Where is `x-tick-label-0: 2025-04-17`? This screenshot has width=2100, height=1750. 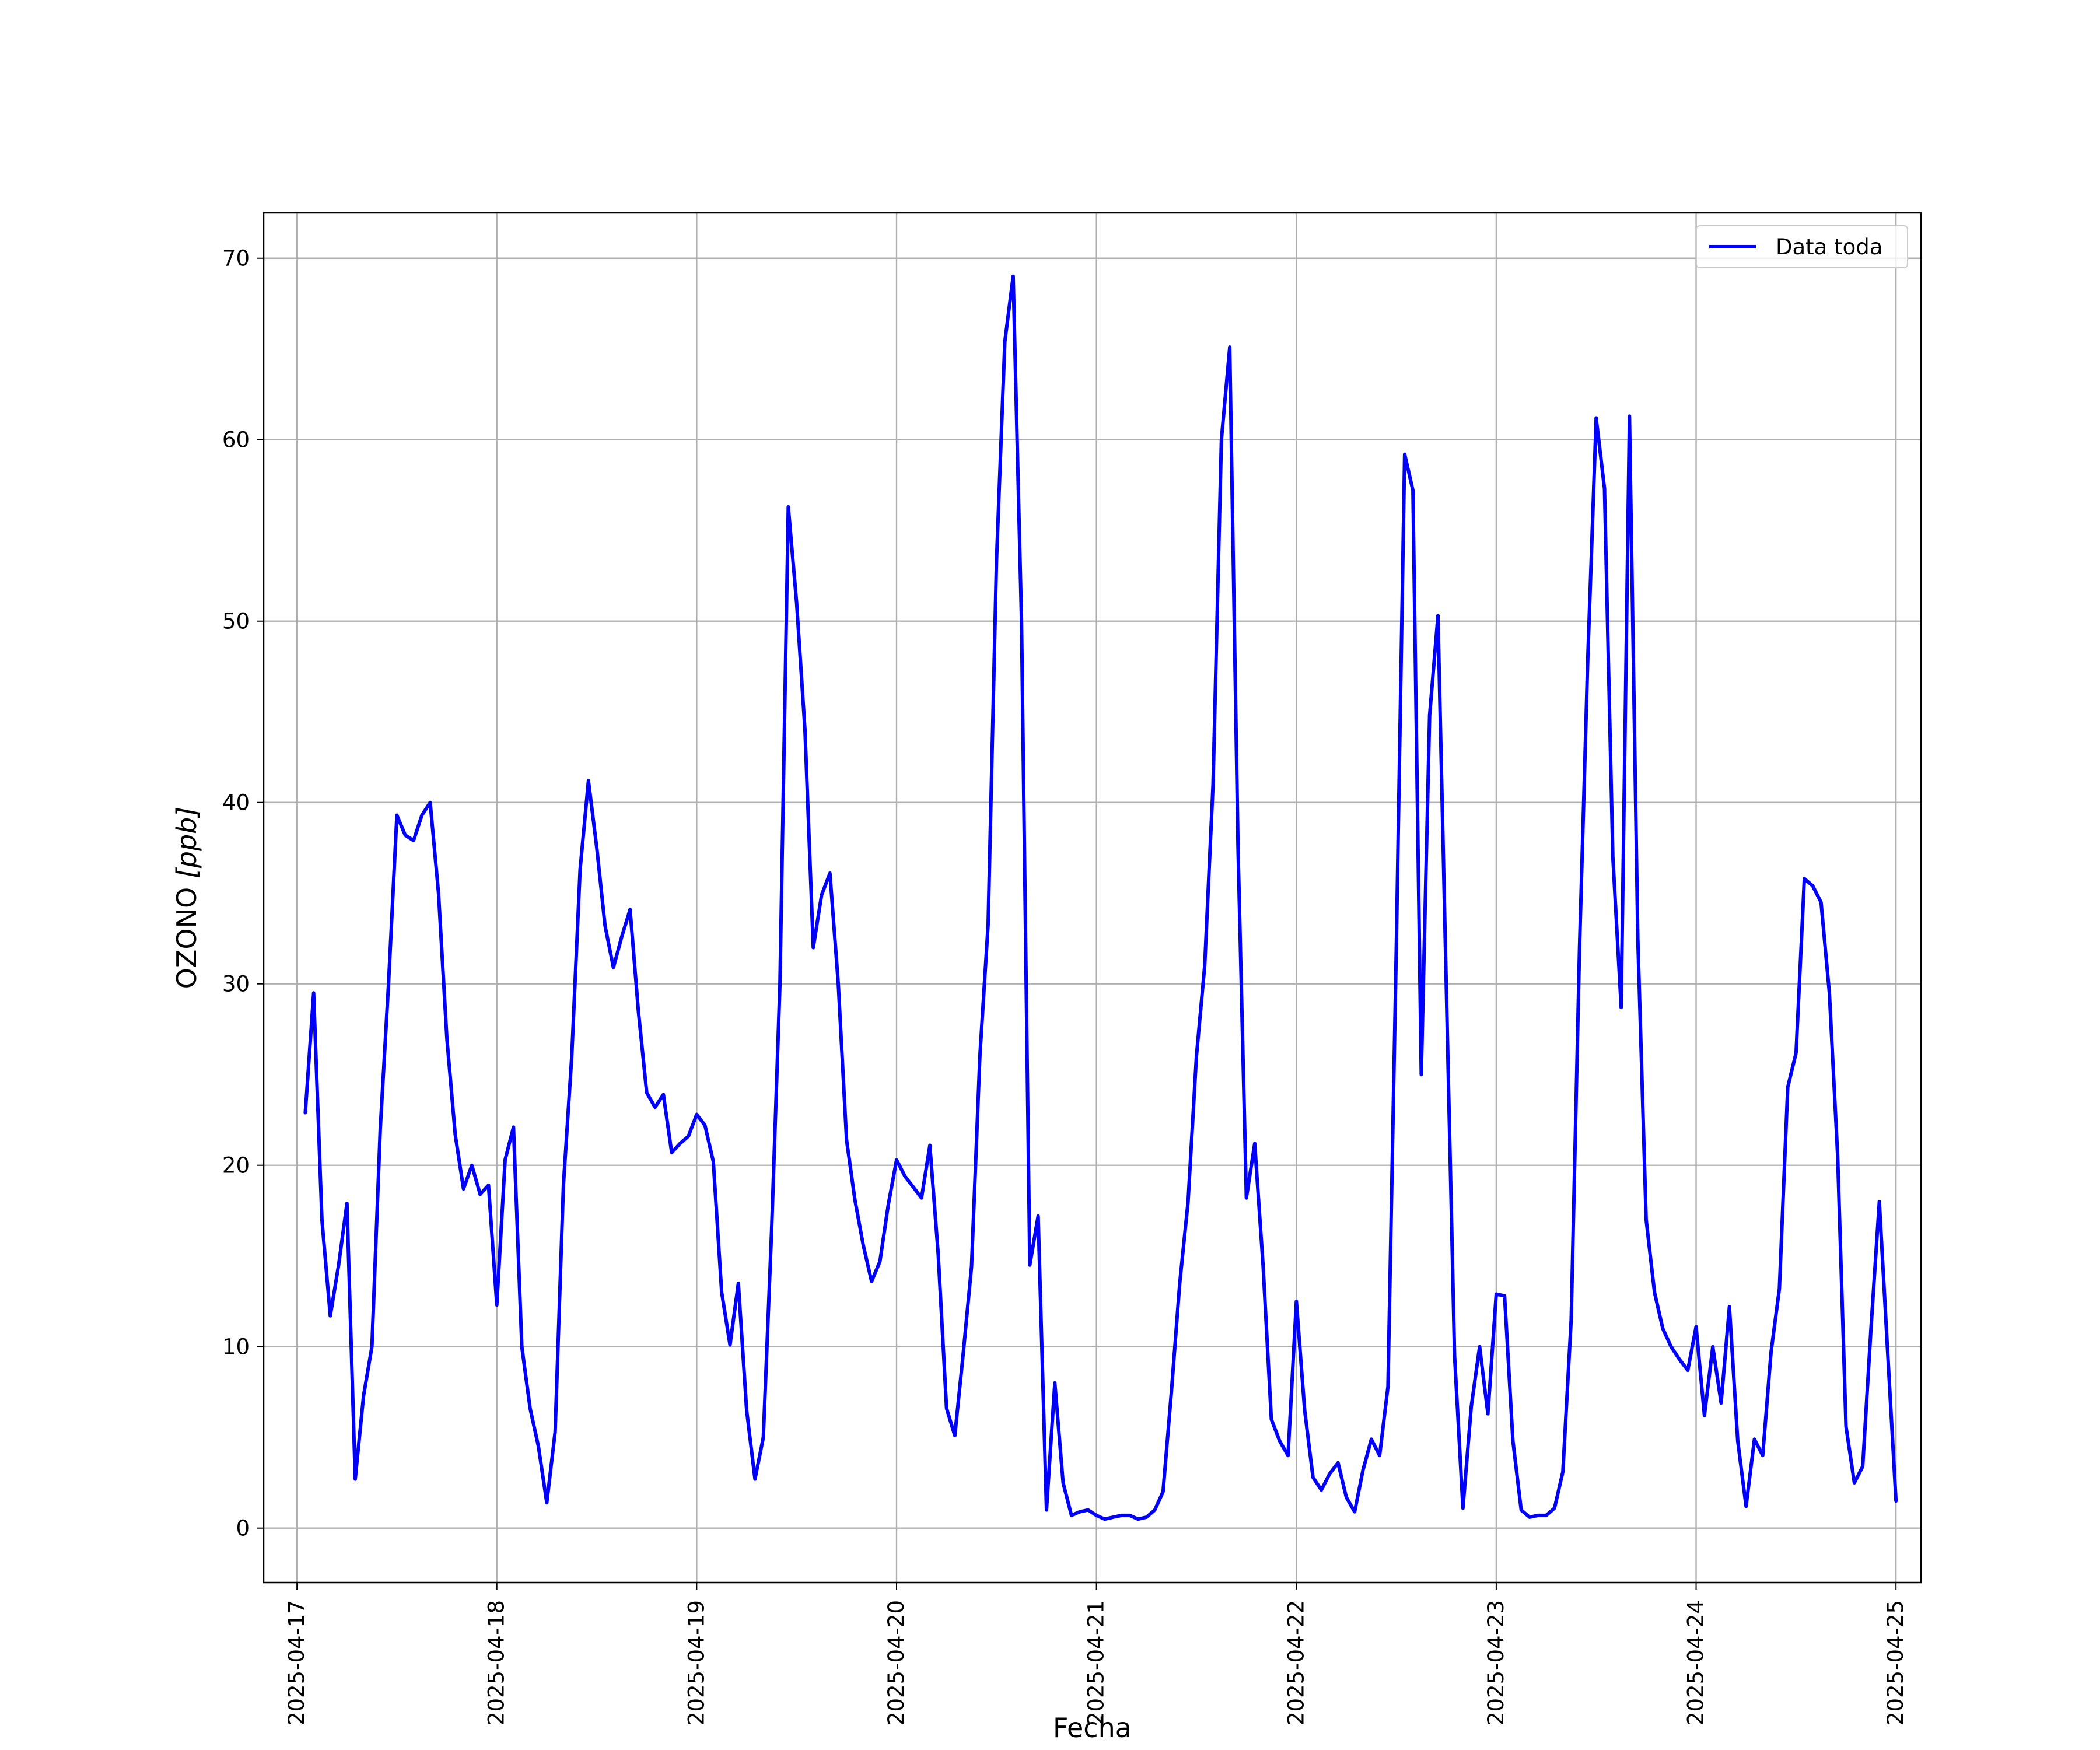 x-tick-label-0: 2025-04-17 is located at coordinates (296, 1663).